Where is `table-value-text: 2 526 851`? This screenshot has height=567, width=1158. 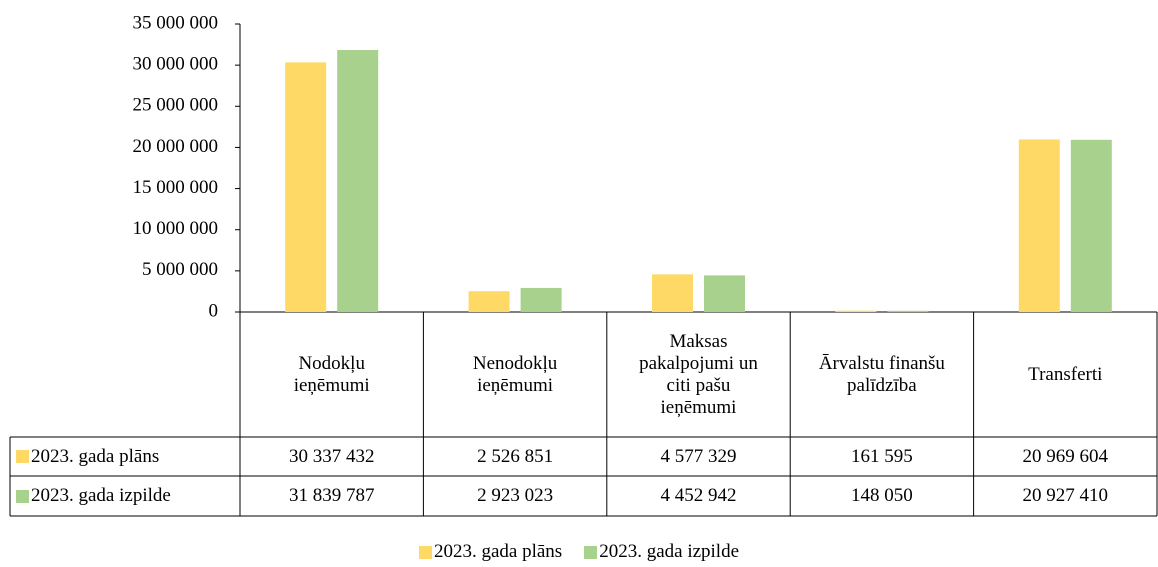 table-value-text: 2 526 851 is located at coordinates (515, 456).